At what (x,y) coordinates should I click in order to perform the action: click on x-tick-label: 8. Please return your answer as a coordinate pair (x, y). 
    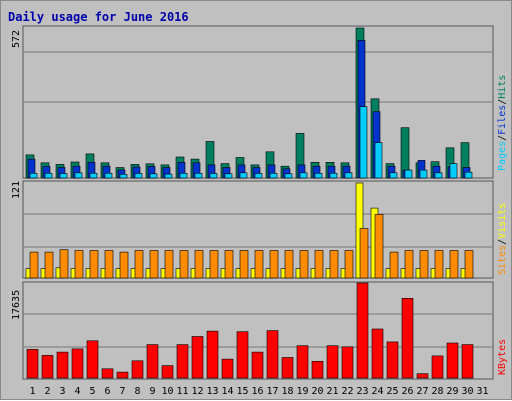
    Looking at the image, I should click on (137, 391).